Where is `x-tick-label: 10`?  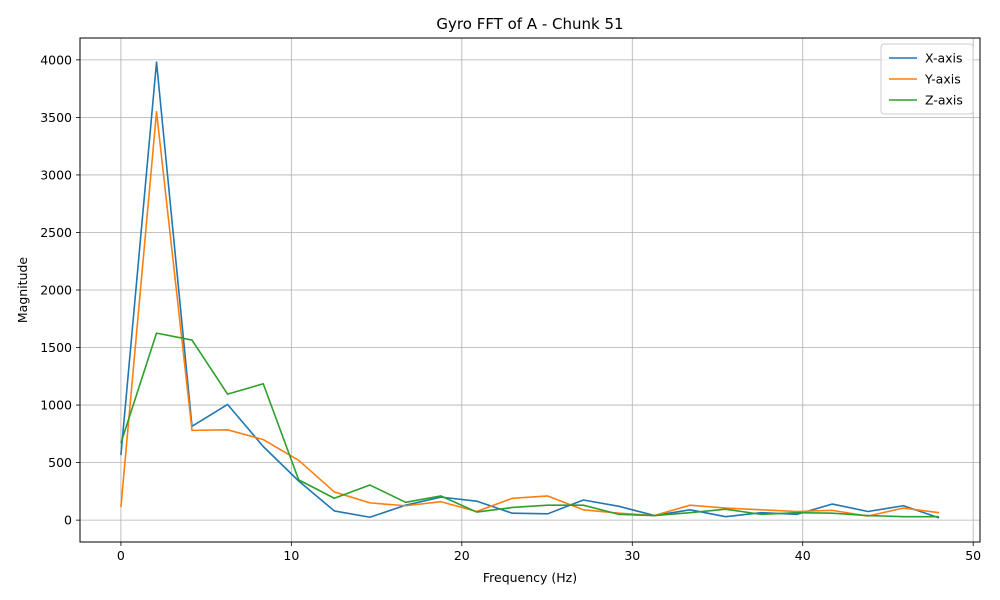
x-tick-label: 10 is located at coordinates (291, 555).